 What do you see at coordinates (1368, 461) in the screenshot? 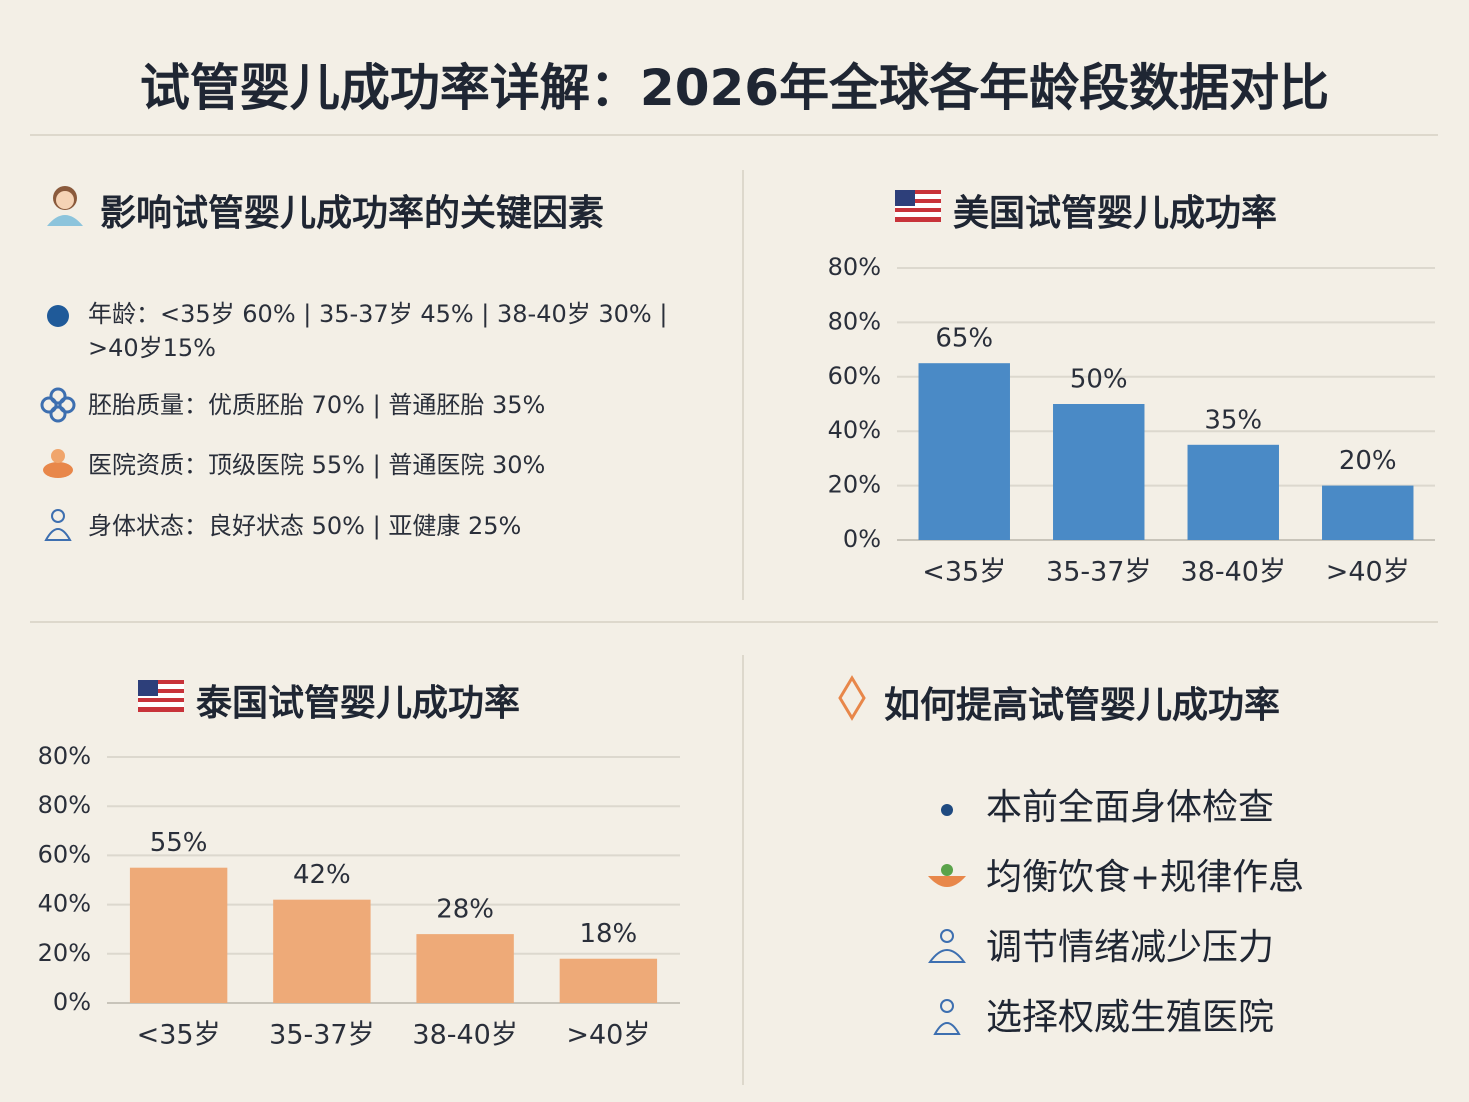
I see `value-label: 20%` at bounding box center [1368, 461].